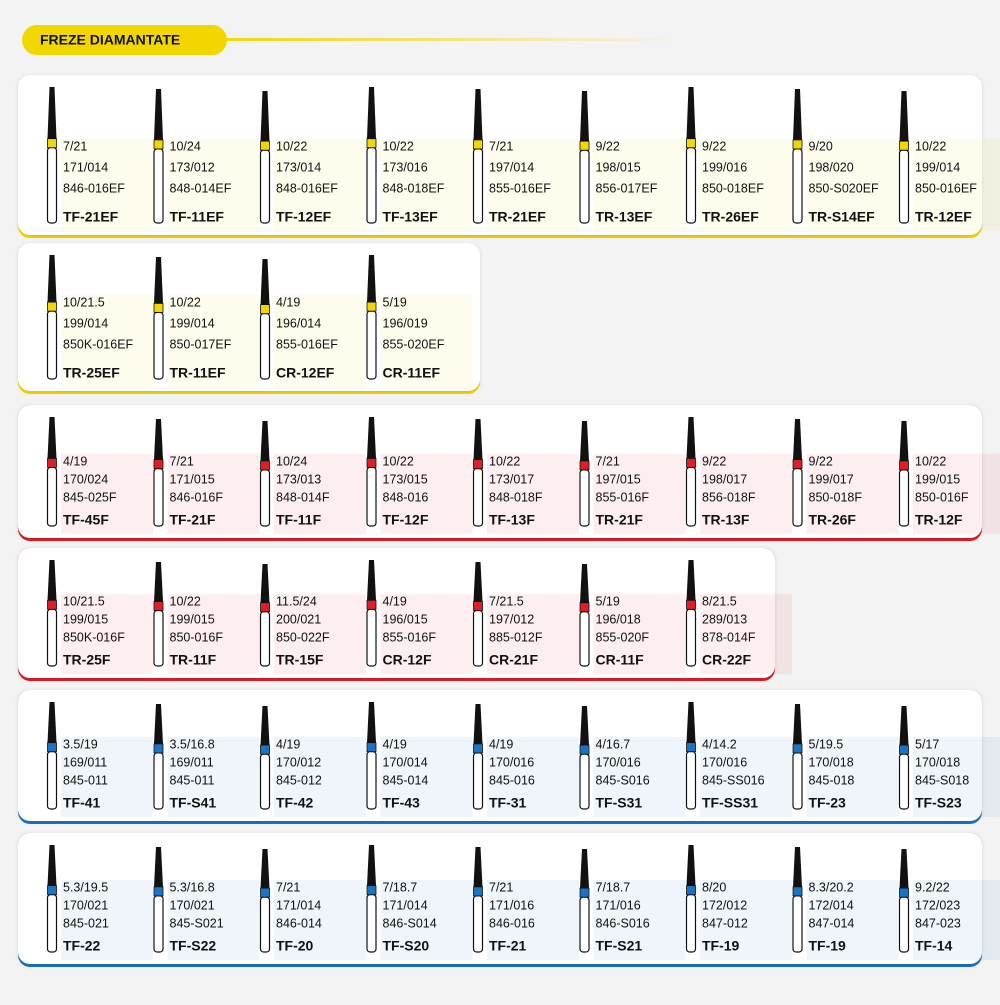  What do you see at coordinates (303, 637) in the screenshot?
I see `spec-line: 850-022F` at bounding box center [303, 637].